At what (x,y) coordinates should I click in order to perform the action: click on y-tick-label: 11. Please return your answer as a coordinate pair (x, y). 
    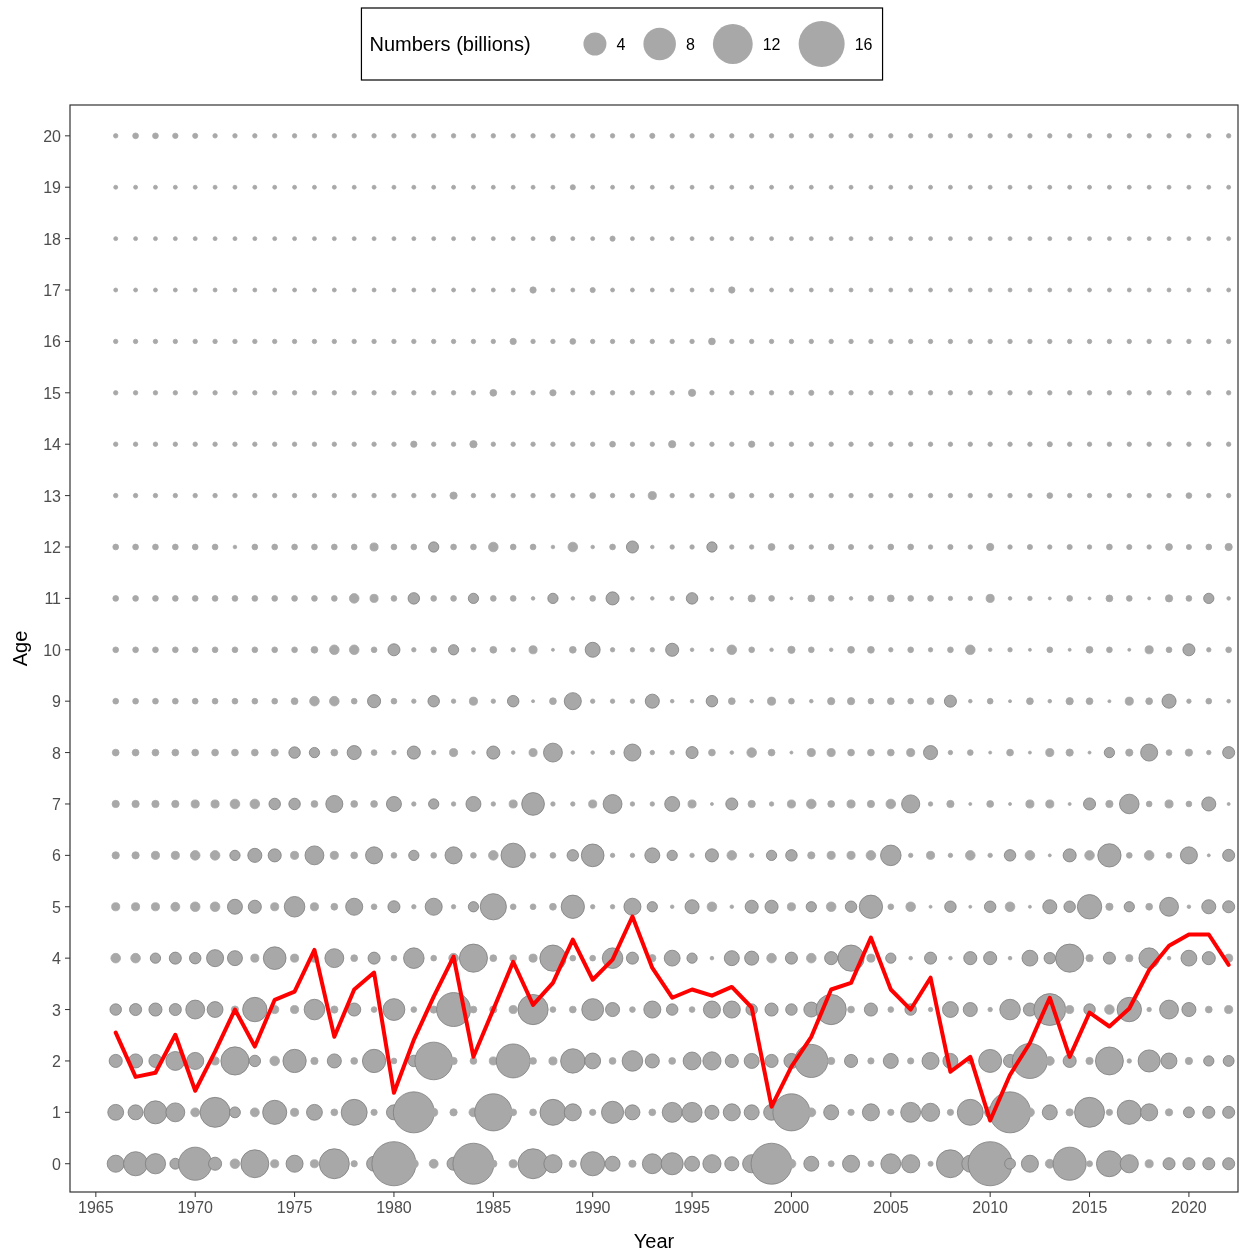
    Looking at the image, I should click on (53, 599).